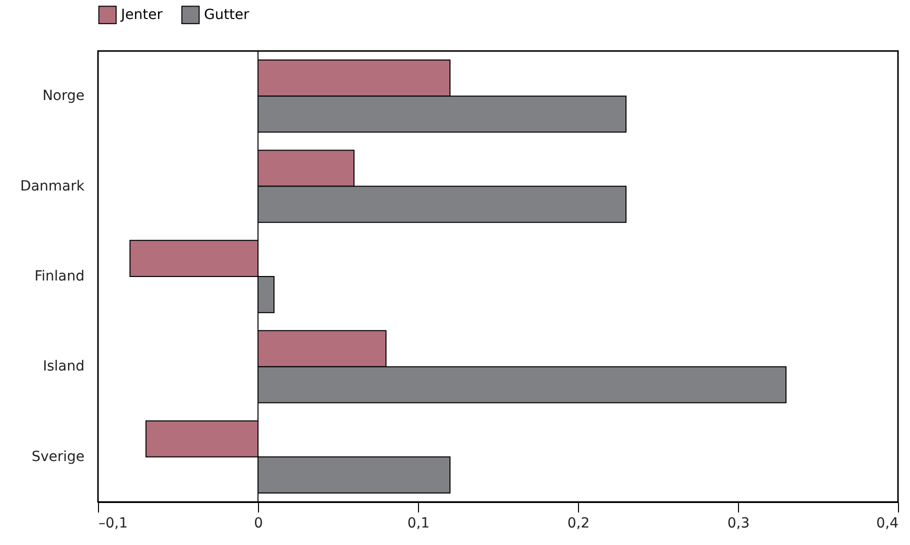  Describe the element at coordinates (738, 524) in the screenshot. I see `x-tick-label: 0,3` at that location.